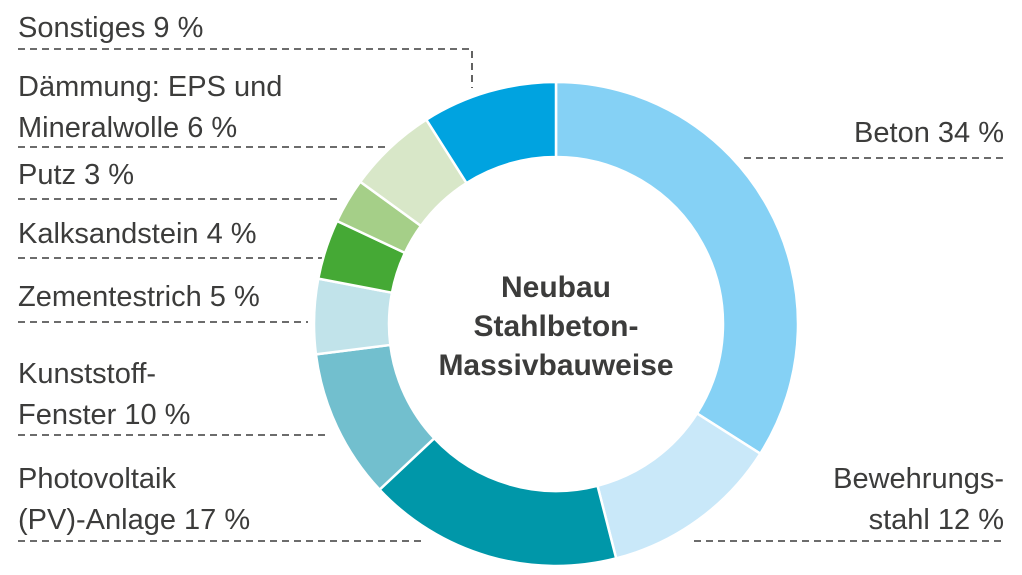 This screenshot has width=1022, height=575. I want to click on slice-label-text: Zementestrich 5 %, so click(139, 297).